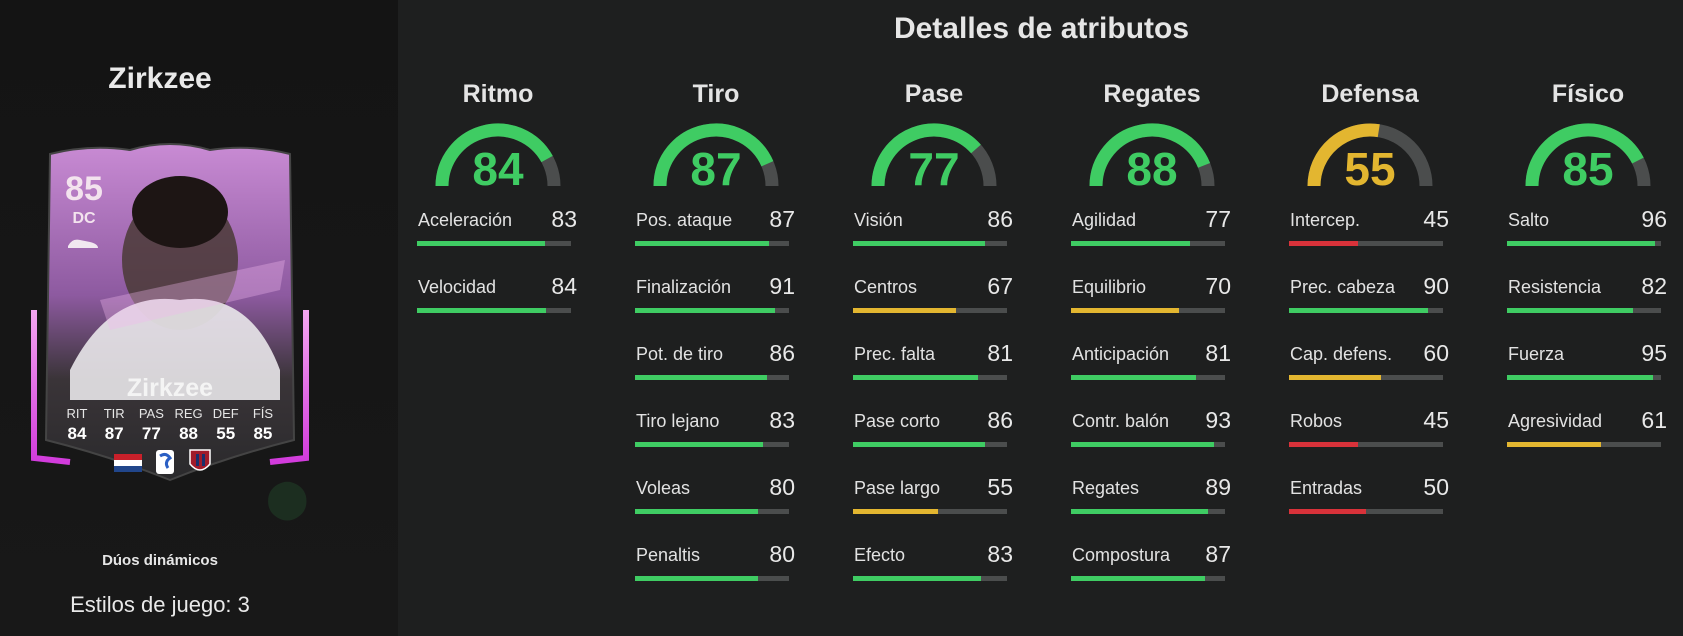 Image resolution: width=1683 pixels, height=636 pixels. What do you see at coordinates (170, 388) in the screenshot?
I see `card-player-name: Zirkzee` at bounding box center [170, 388].